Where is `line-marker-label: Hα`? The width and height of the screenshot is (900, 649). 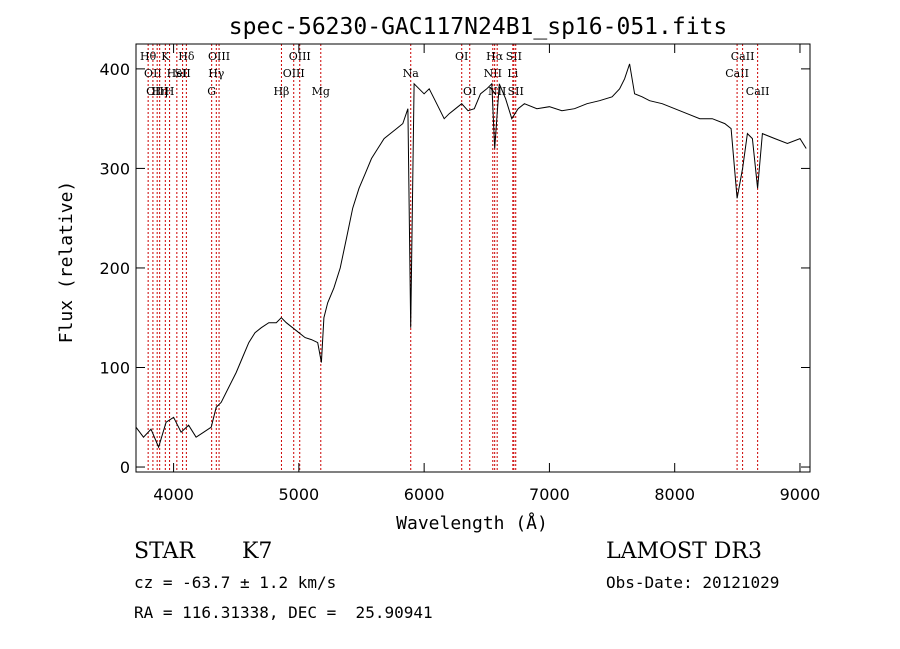 line-marker-label: Hα is located at coordinates (495, 56).